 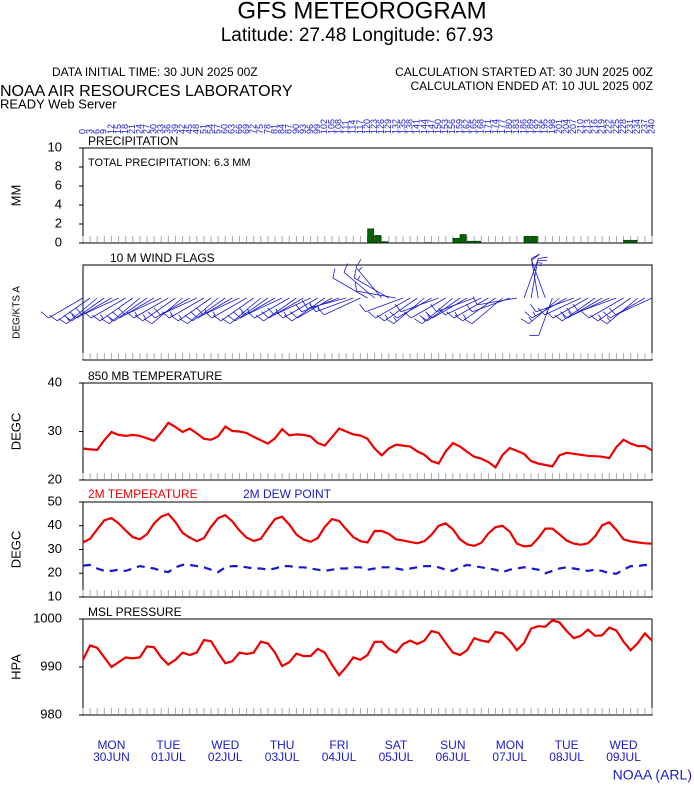 What do you see at coordinates (396, 745) in the screenshot?
I see `day-label: SAT` at bounding box center [396, 745].